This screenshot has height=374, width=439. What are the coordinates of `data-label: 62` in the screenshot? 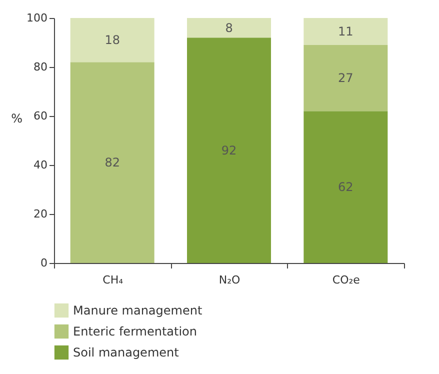 It's located at (346, 187).